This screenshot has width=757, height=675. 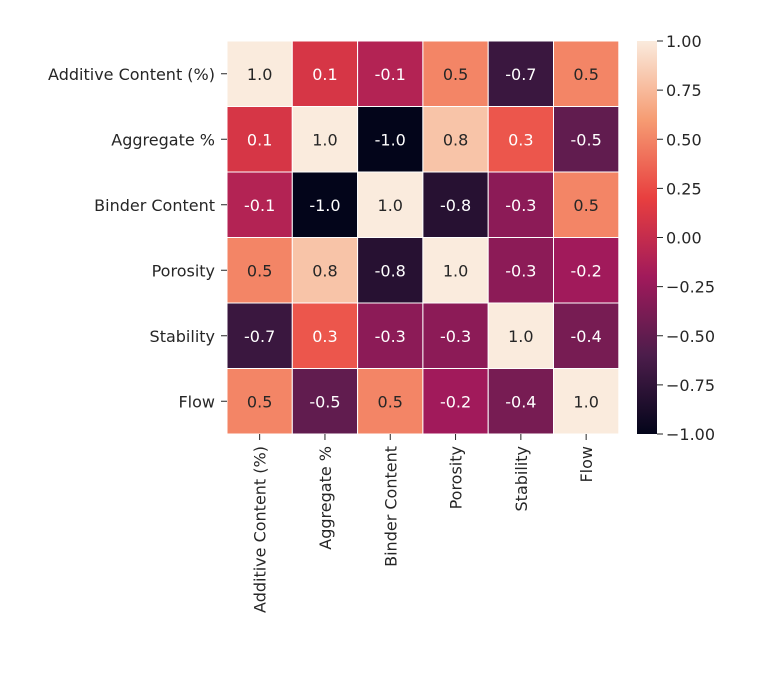 I want to click on heatmap-cell-value-r1-c4: 0.3, so click(x=520, y=139).